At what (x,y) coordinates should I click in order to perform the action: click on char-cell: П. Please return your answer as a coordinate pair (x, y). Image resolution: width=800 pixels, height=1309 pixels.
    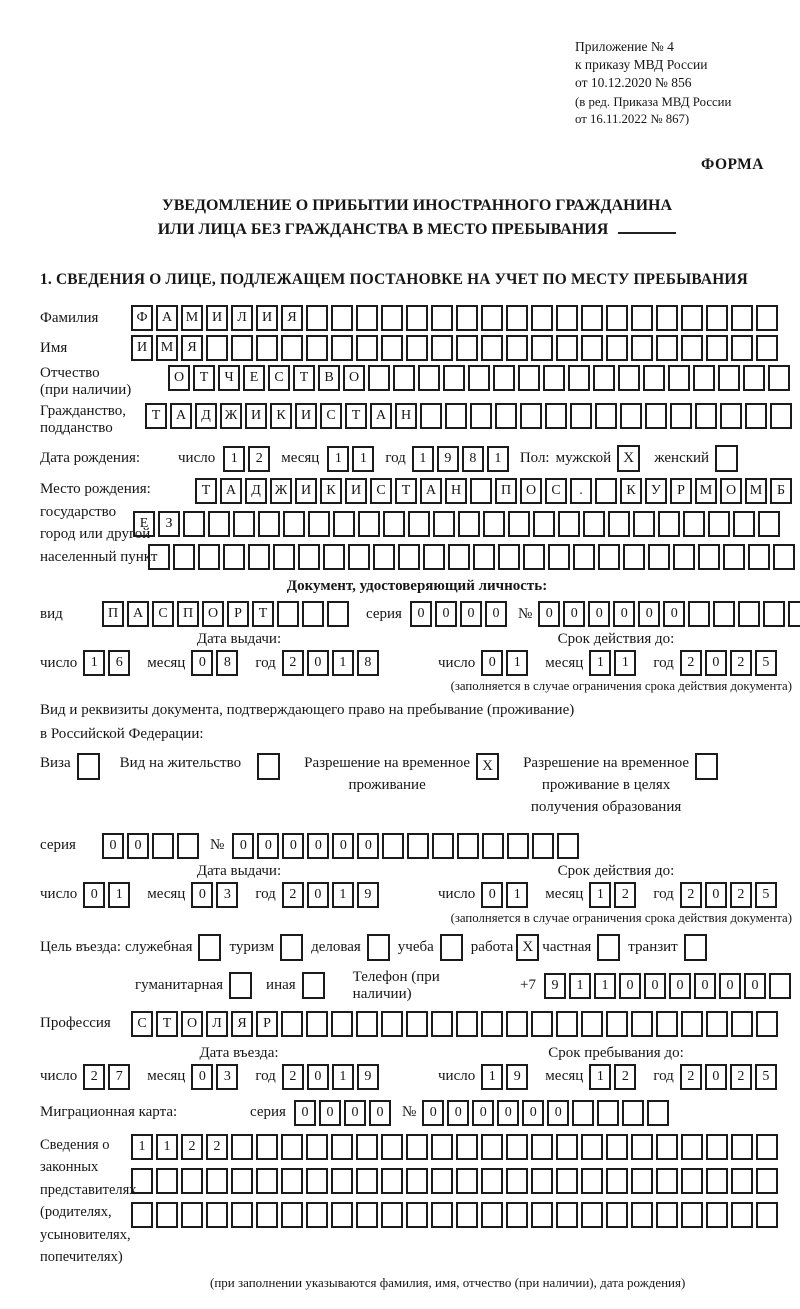
    Looking at the image, I should click on (188, 614).